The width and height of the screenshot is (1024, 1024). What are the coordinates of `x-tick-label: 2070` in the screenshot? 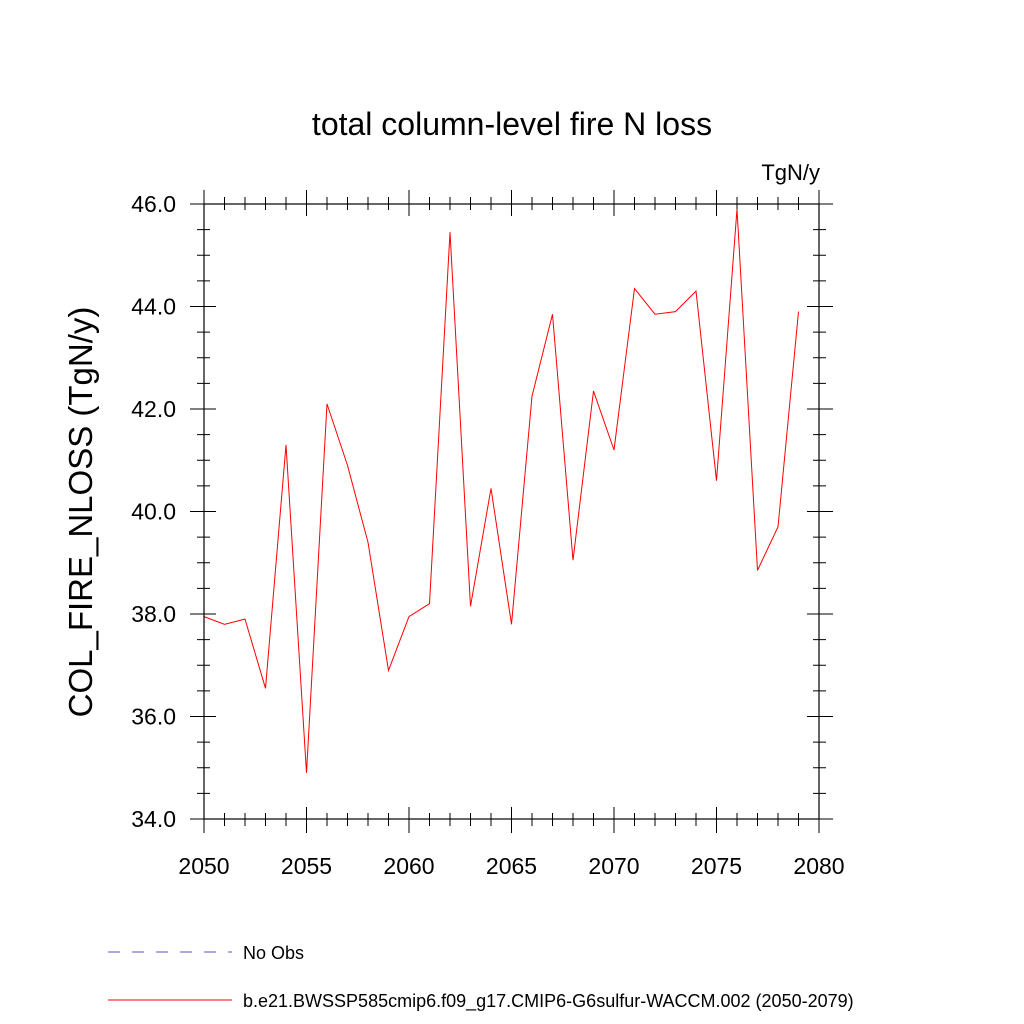 It's located at (613, 866).